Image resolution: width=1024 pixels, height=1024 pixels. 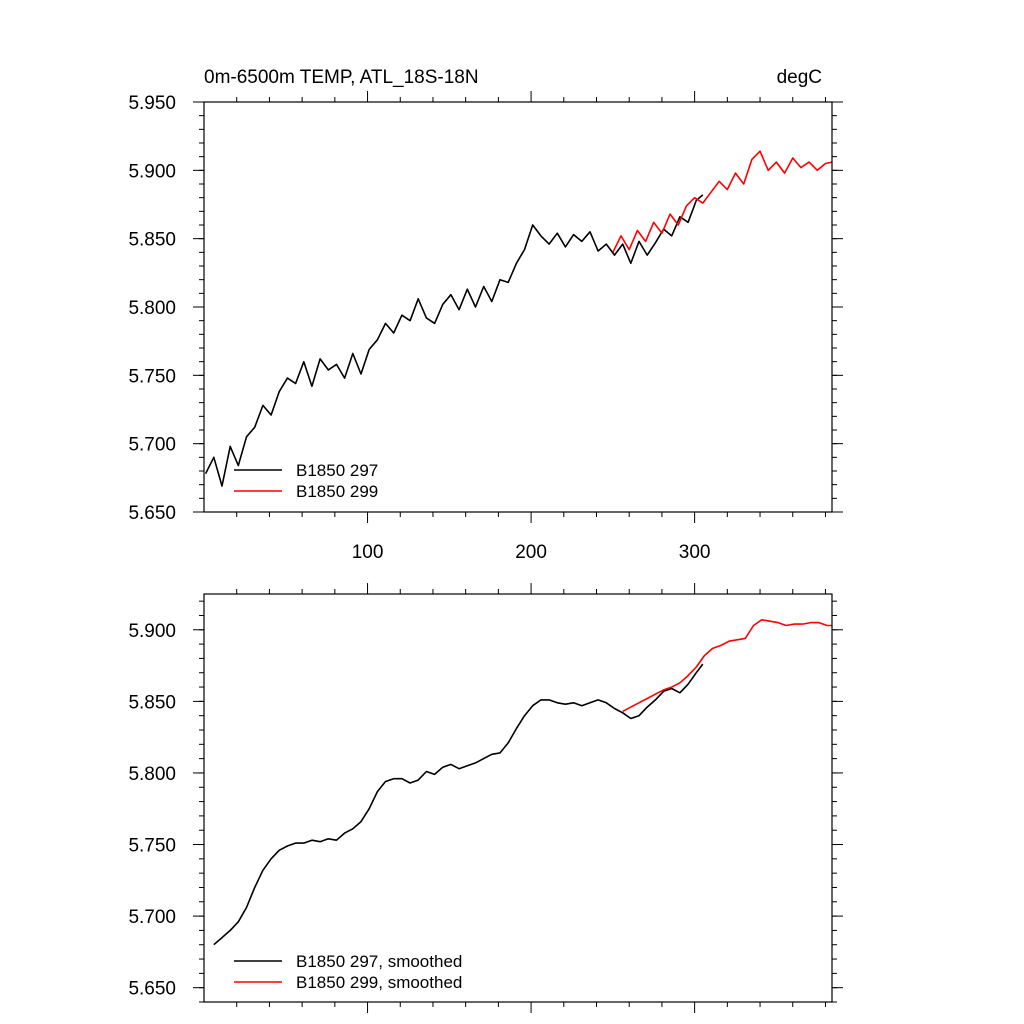 What do you see at coordinates (337, 491) in the screenshot?
I see `legend-label-b1850-299: B1850 299` at bounding box center [337, 491].